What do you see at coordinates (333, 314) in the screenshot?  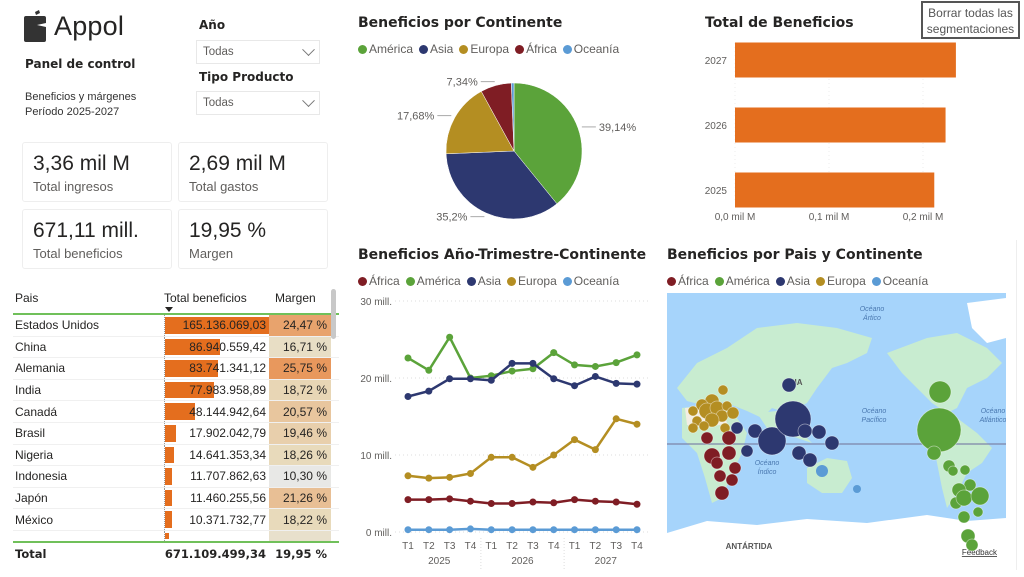 I see `table-scrollbar` at bounding box center [333, 314].